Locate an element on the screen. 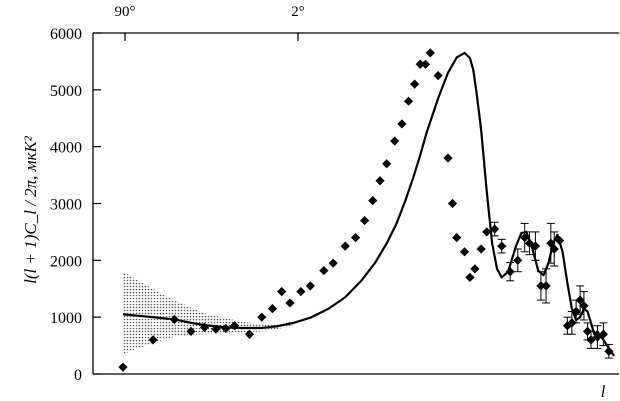  uncertainty-band-layer is located at coordinates (208, 313).